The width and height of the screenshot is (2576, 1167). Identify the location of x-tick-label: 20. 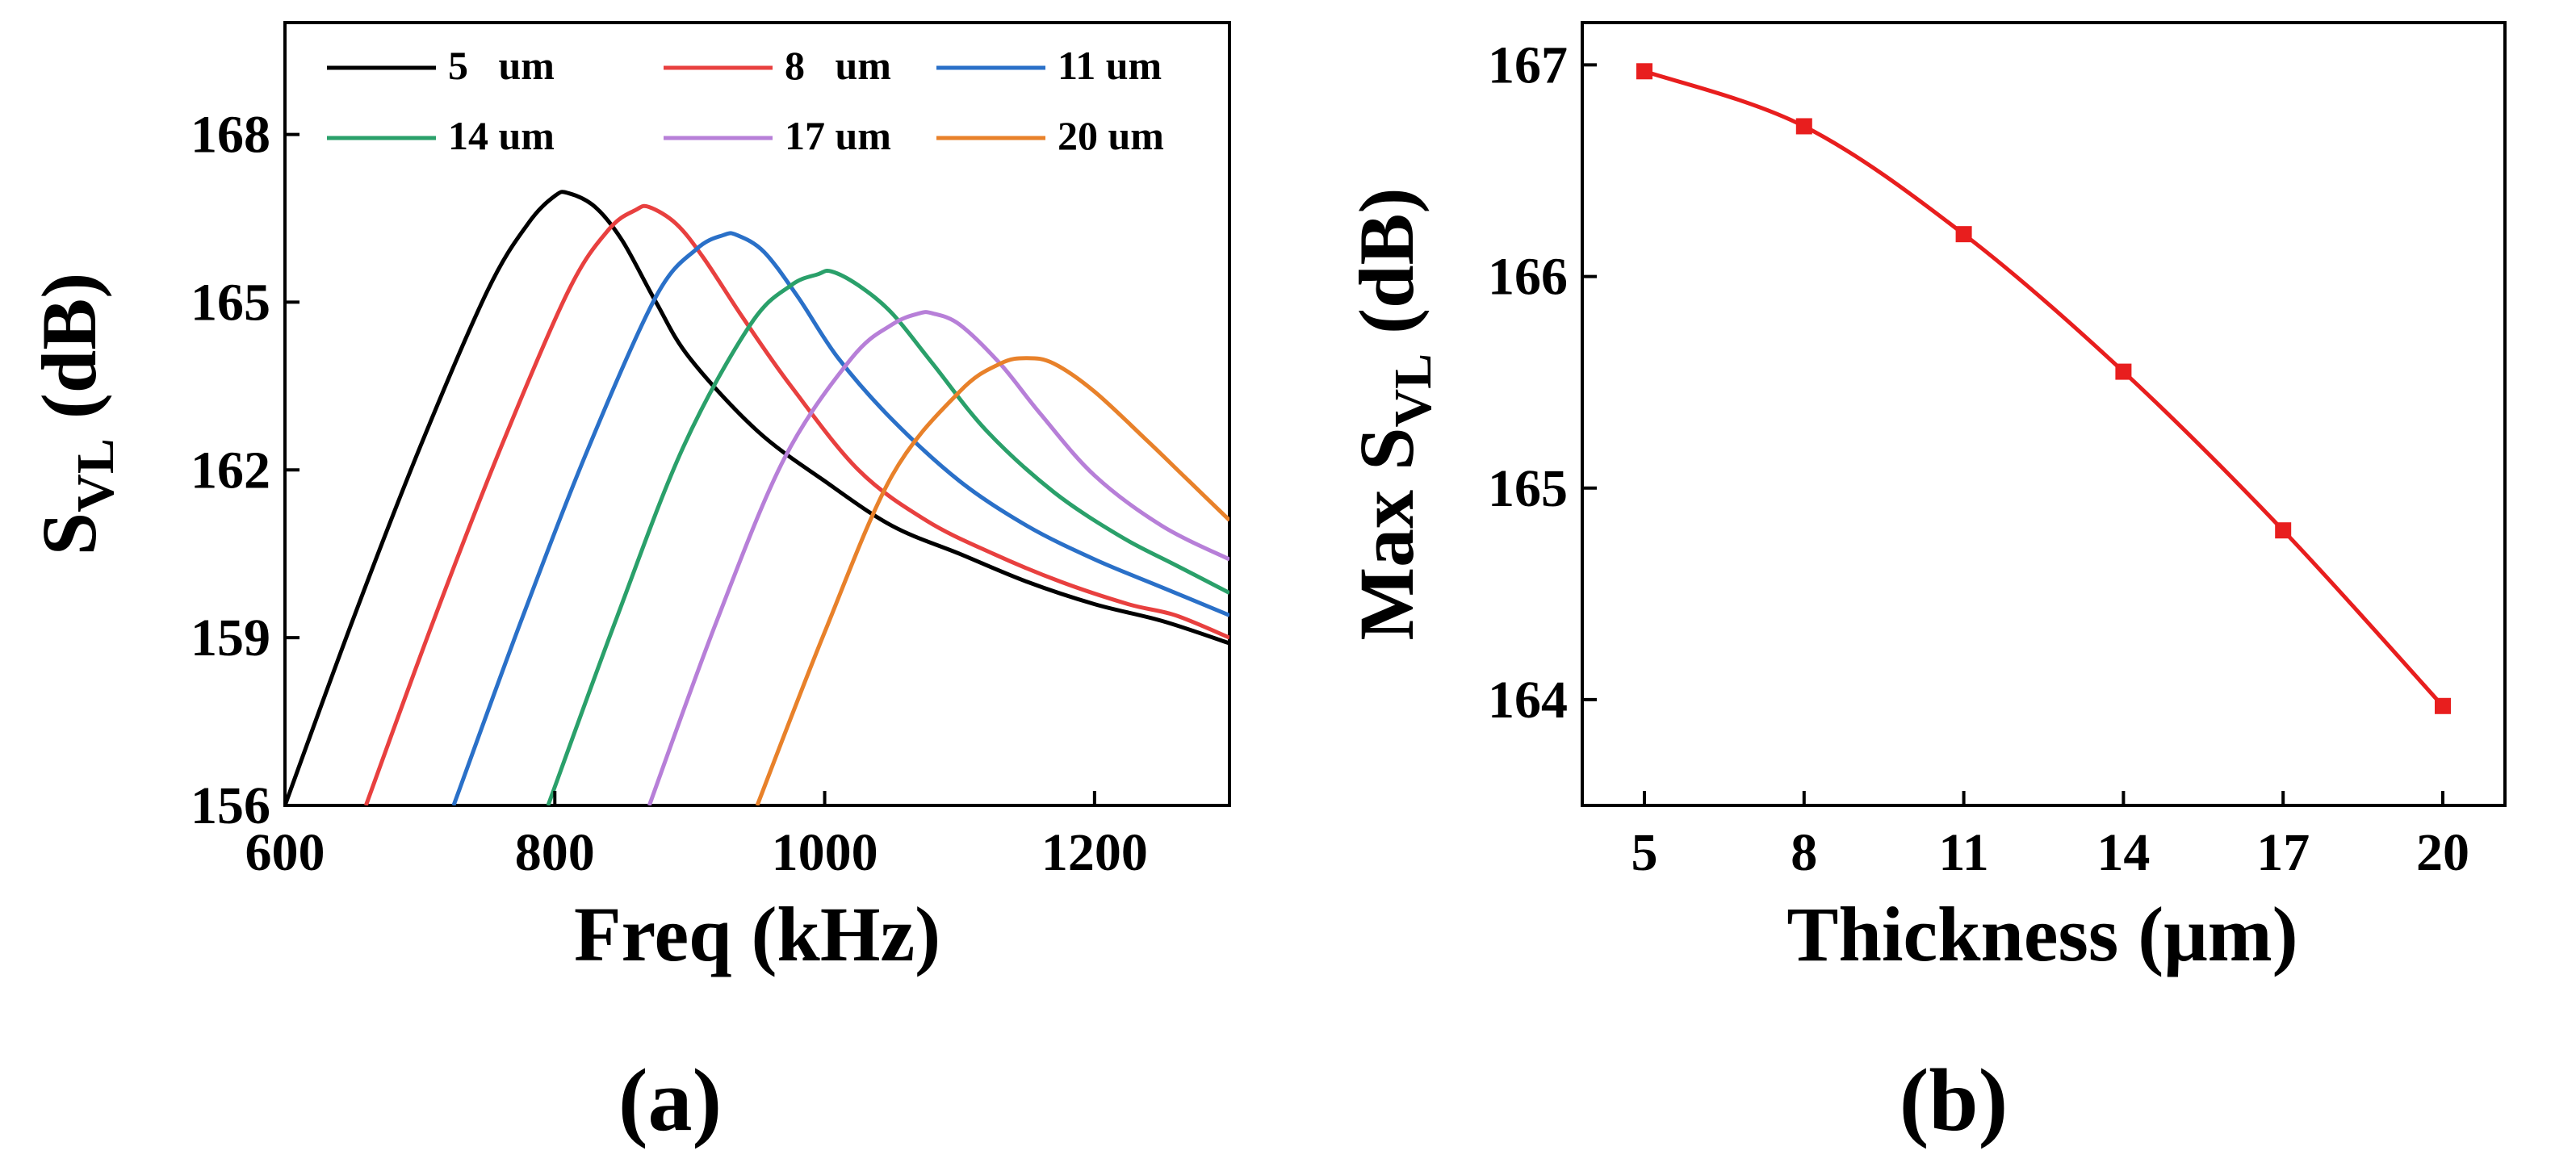
(2442, 853).